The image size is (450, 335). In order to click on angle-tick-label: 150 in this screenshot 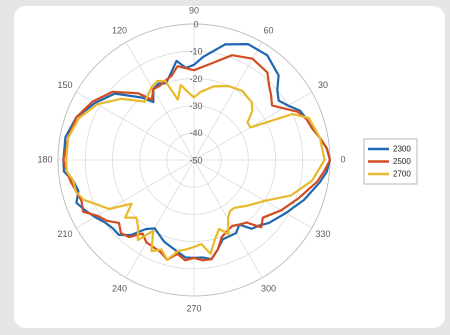, I will do `click(64, 85)`.